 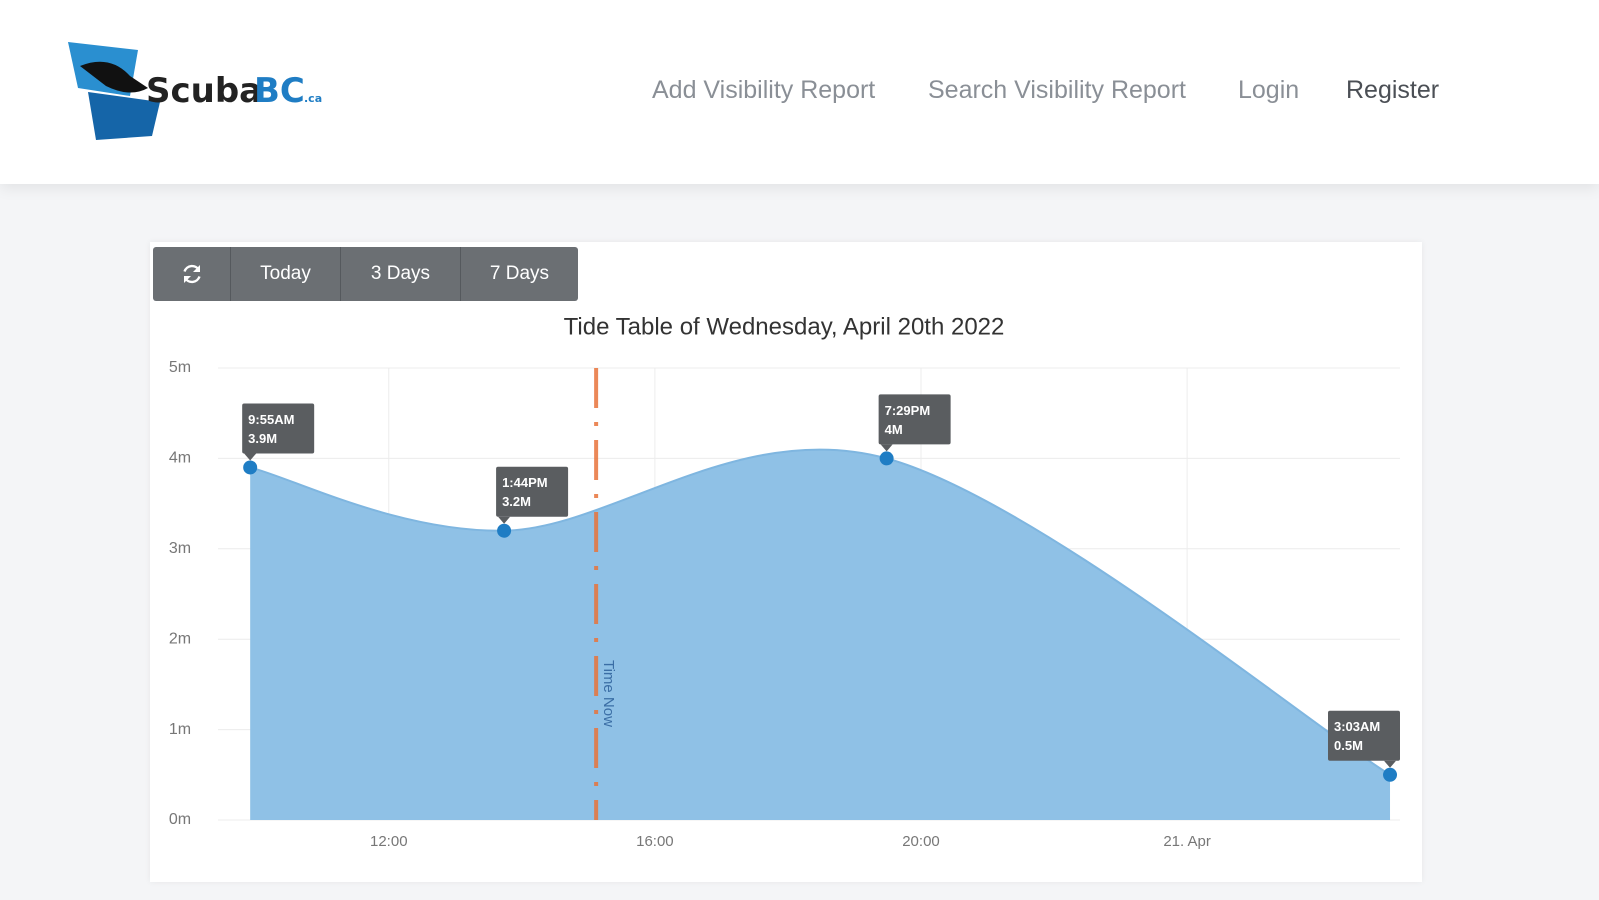 What do you see at coordinates (516, 501) in the screenshot?
I see `data-label-value: 3.2M` at bounding box center [516, 501].